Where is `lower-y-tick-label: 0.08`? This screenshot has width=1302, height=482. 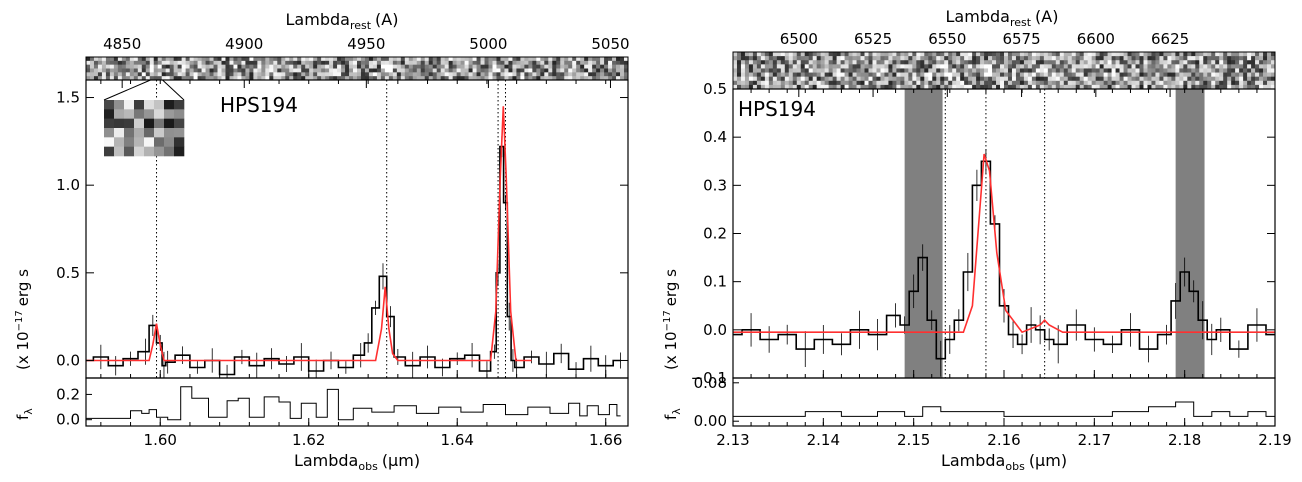 lower-y-tick-label: 0.08 is located at coordinates (710, 383).